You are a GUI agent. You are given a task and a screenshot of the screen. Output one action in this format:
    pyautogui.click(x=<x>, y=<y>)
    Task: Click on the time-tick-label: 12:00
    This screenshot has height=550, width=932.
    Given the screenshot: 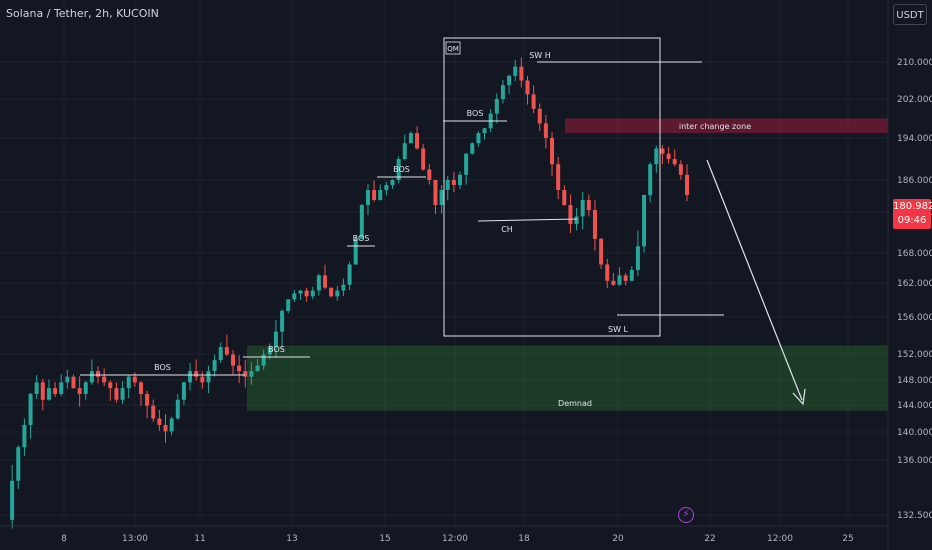 What is the action you would take?
    pyautogui.click(x=780, y=539)
    